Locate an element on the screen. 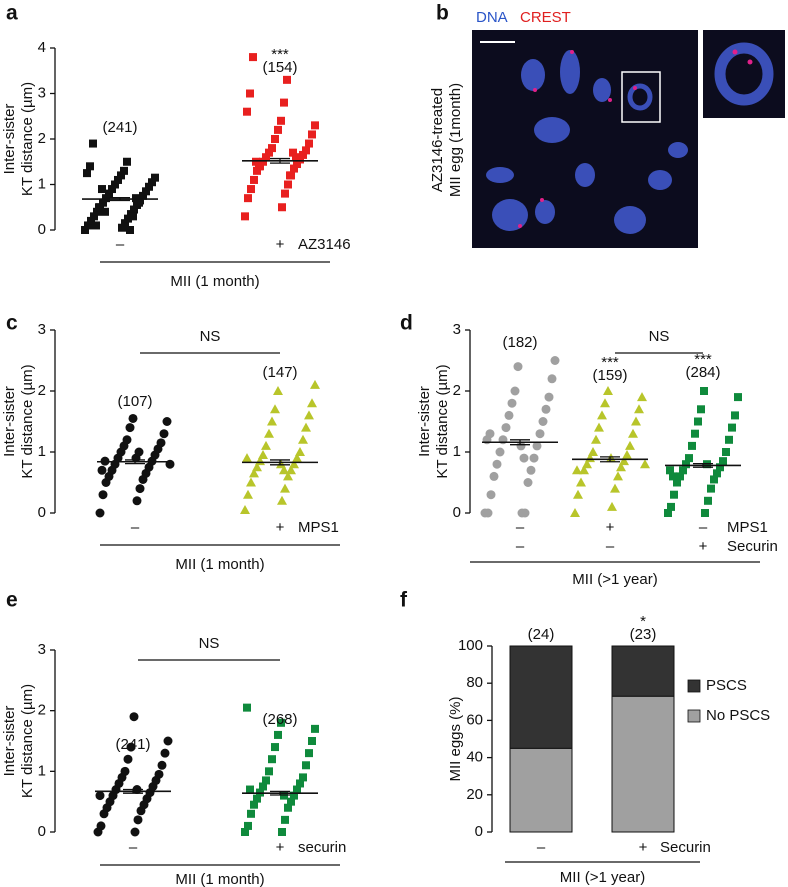  n-label: (159) is located at coordinates (609, 375).